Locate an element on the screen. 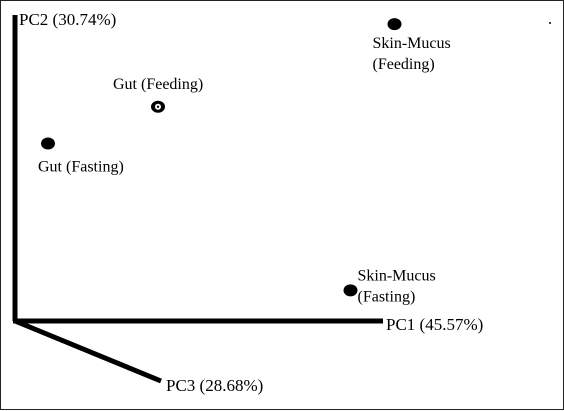 This screenshot has height=411, width=564. point-skin-mucus-fasting is located at coordinates (350, 290).